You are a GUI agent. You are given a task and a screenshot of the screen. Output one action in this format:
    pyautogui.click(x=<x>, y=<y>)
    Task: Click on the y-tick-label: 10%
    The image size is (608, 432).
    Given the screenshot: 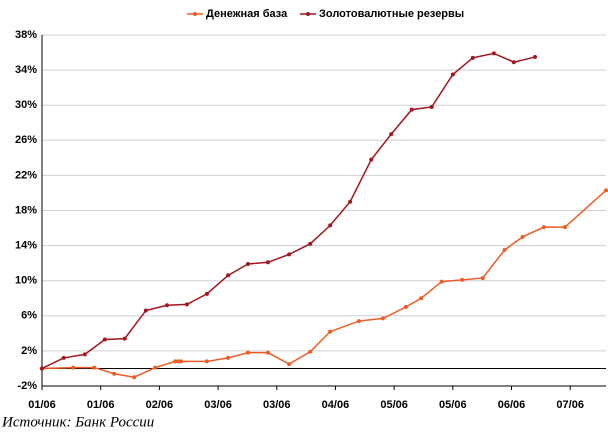 What is the action you would take?
    pyautogui.click(x=26, y=281)
    